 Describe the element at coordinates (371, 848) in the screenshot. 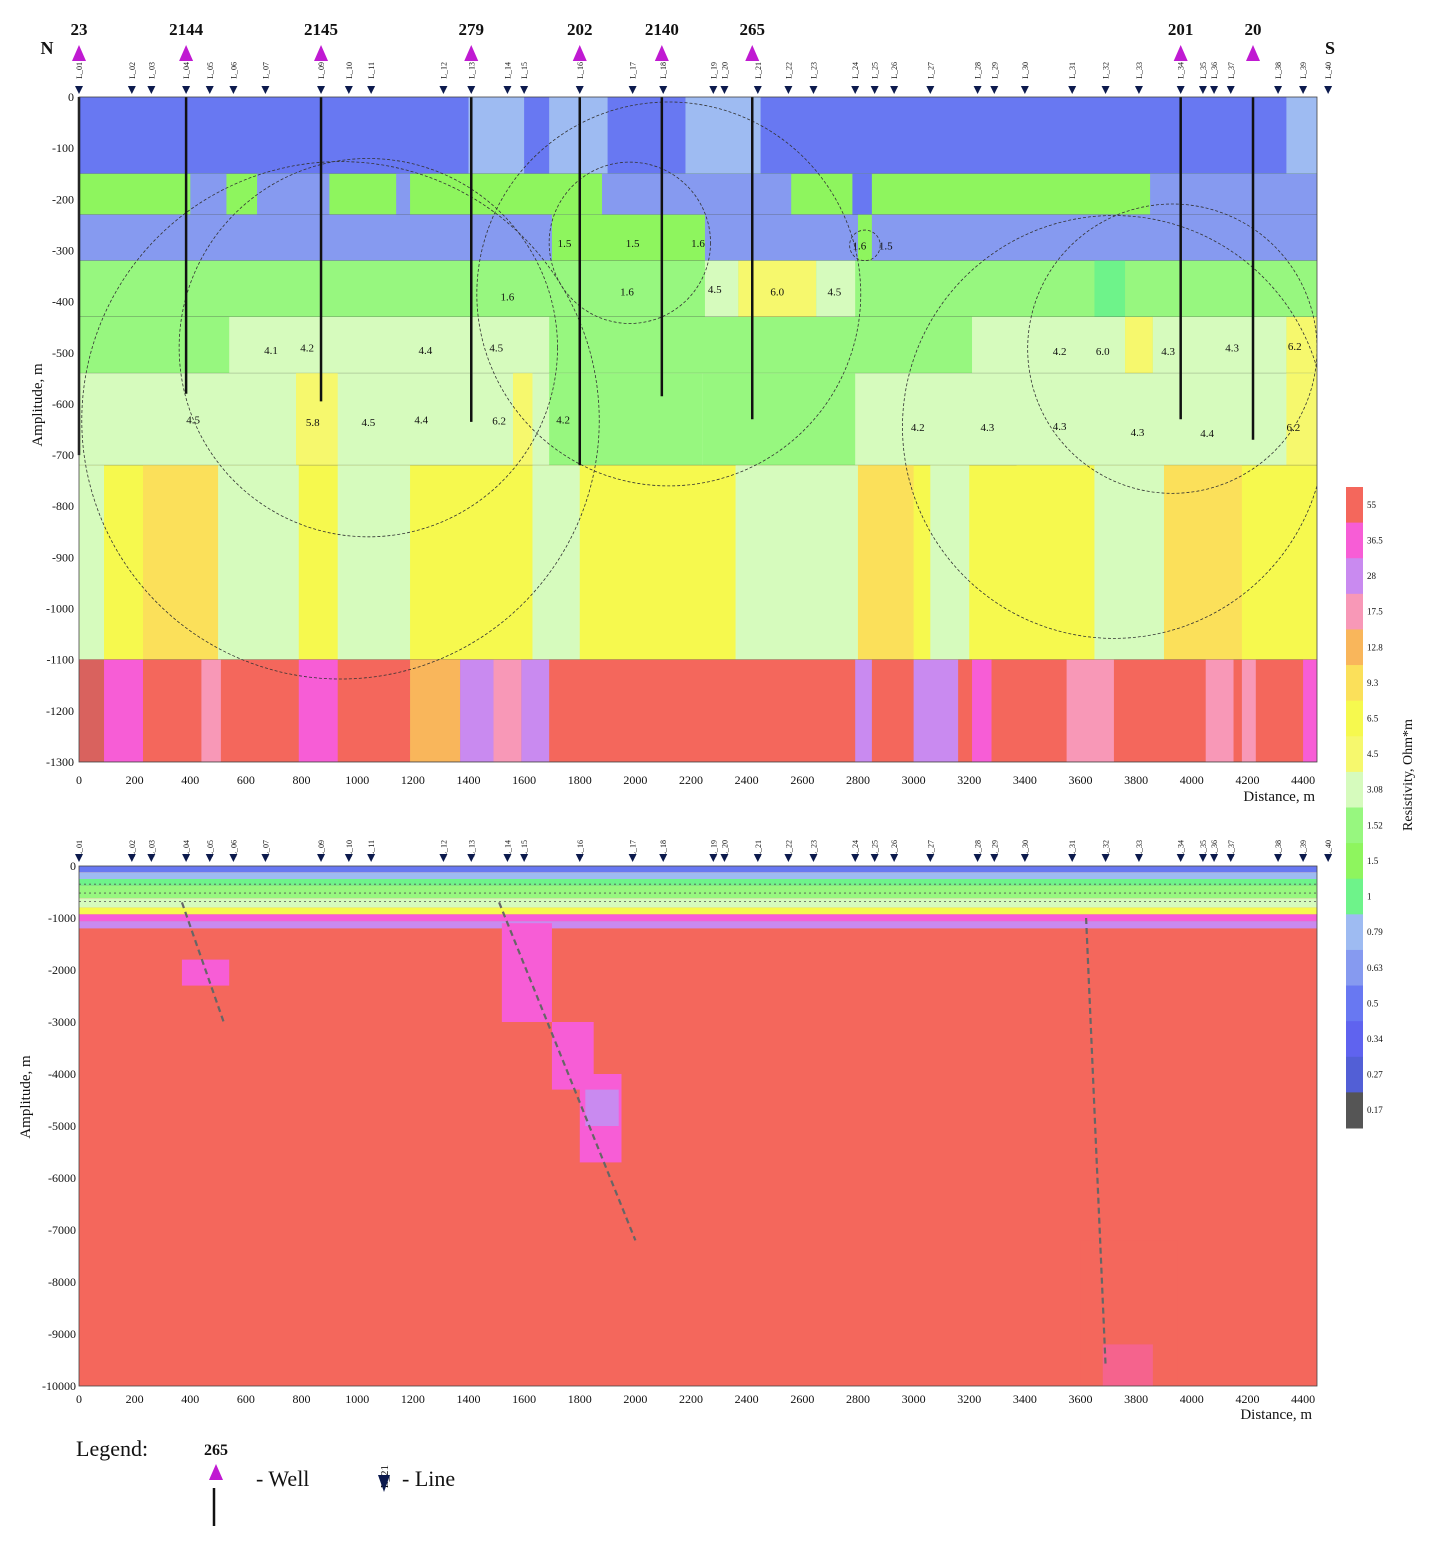

I see `bottom-line-label-L_11: L_11` at that location.